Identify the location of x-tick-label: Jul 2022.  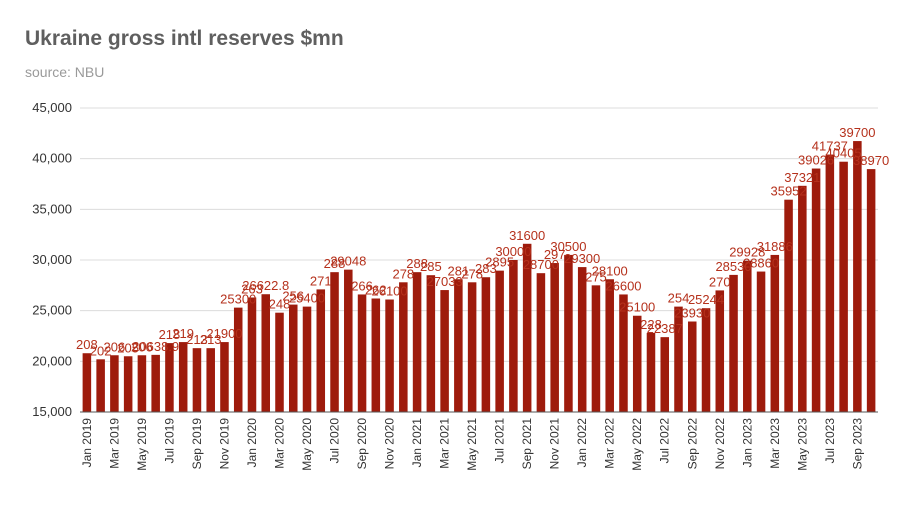
(665, 441).